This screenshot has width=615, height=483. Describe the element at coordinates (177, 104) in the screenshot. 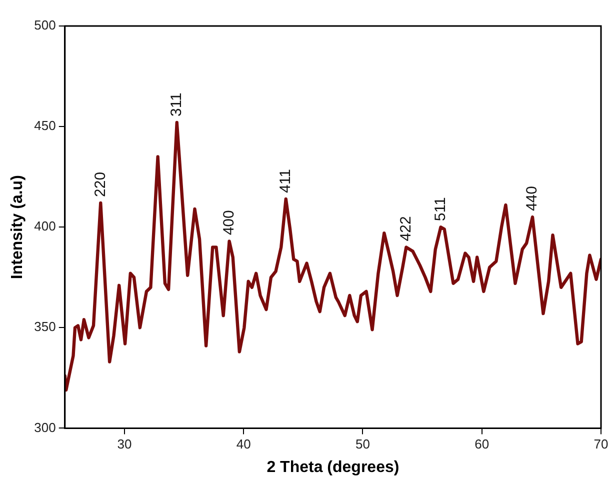

I see `annotation: 311` at that location.